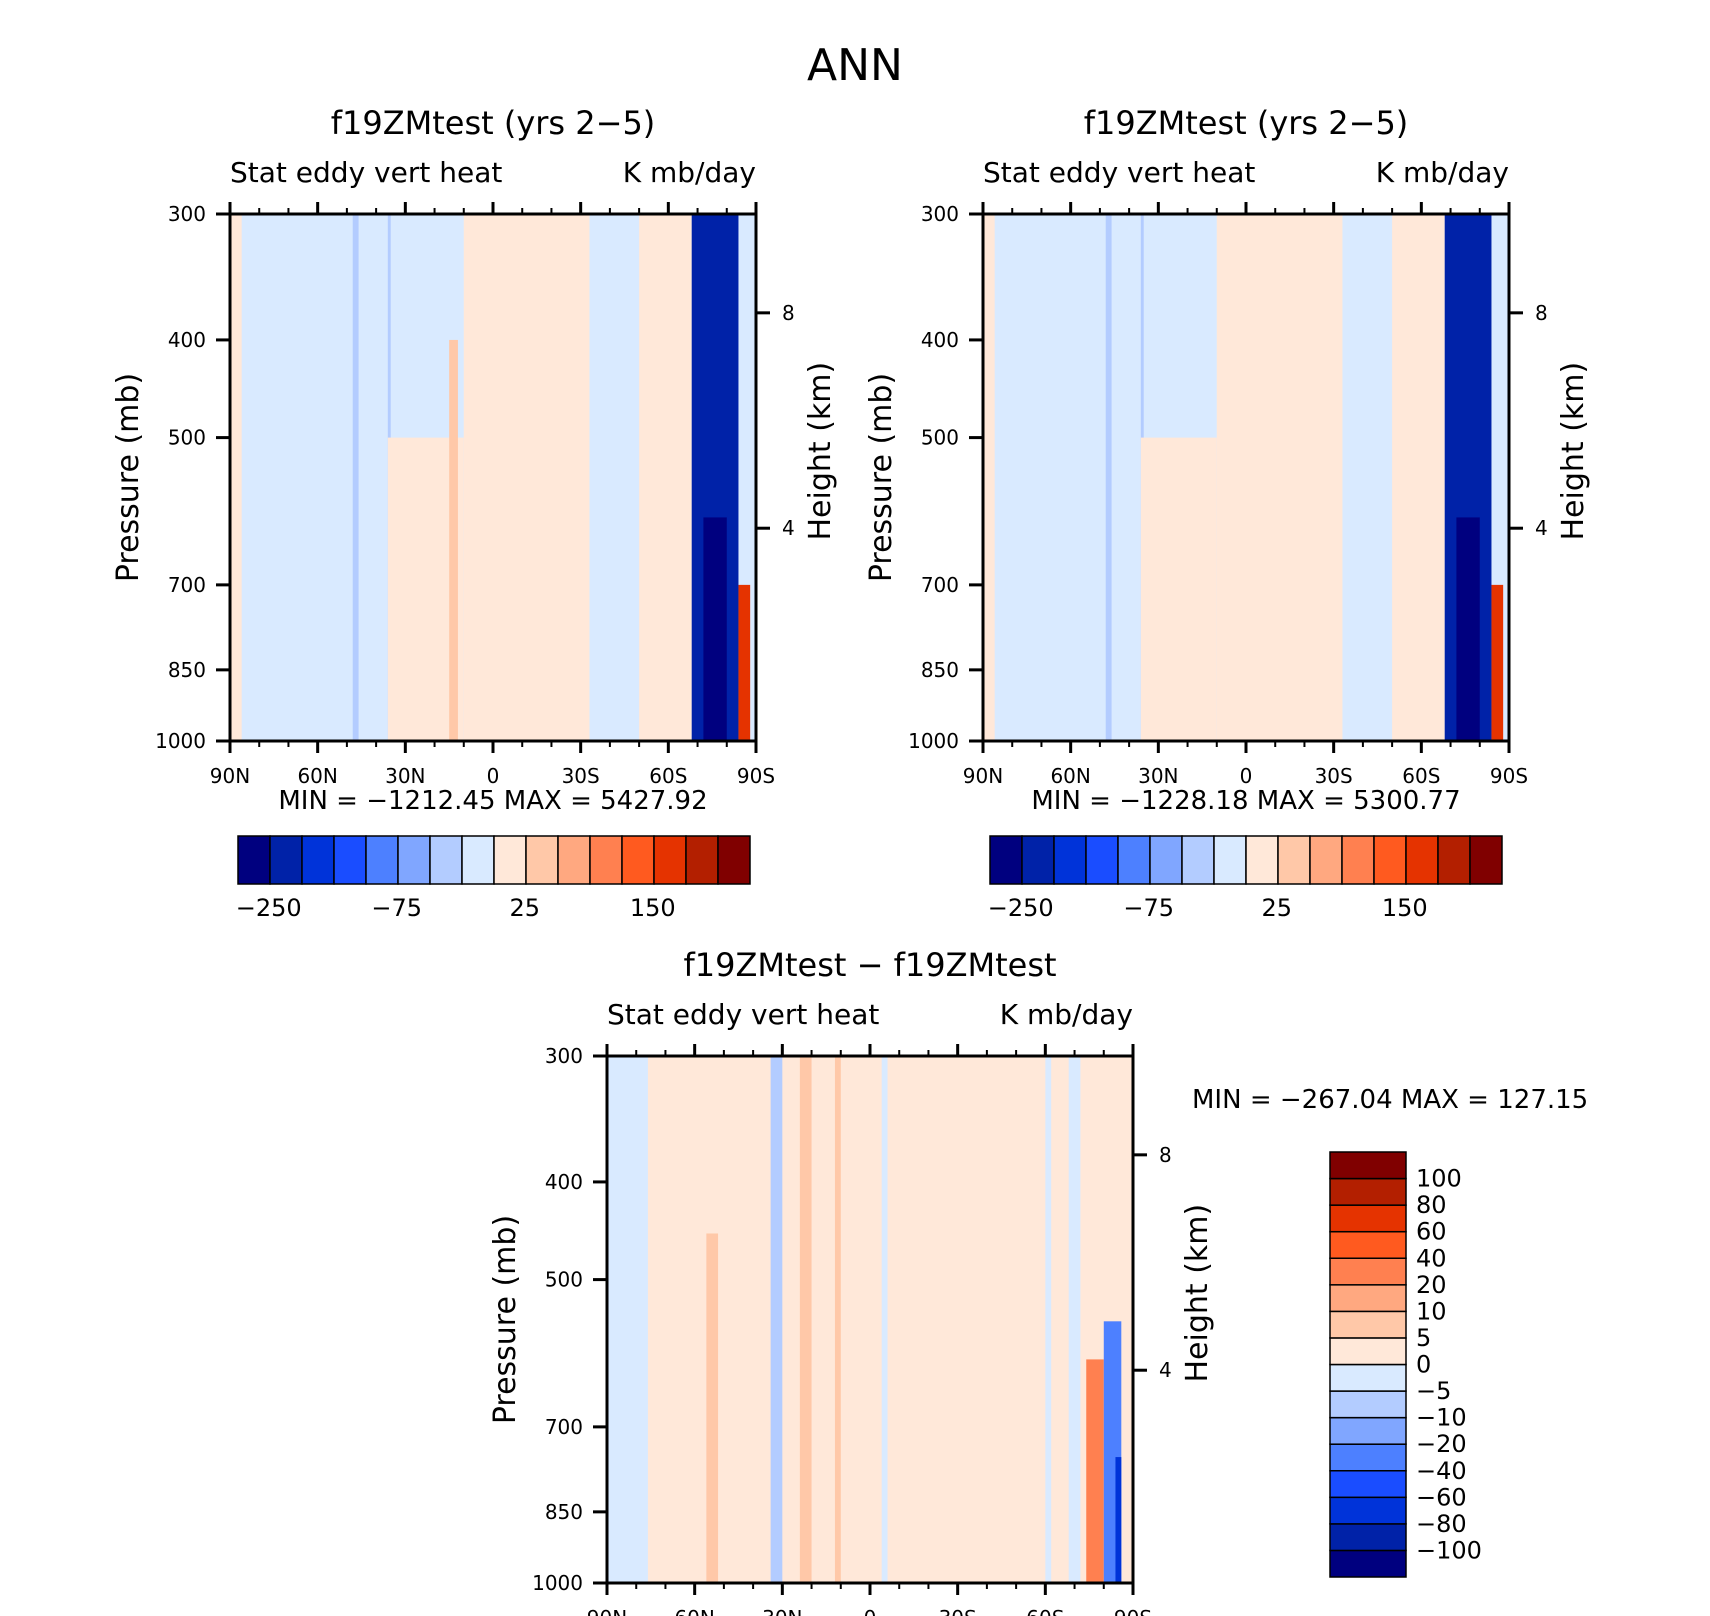 The height and width of the screenshot is (1616, 1710). What do you see at coordinates (1423, 1365) in the screenshot?
I see `colorbar-label: 0` at bounding box center [1423, 1365].